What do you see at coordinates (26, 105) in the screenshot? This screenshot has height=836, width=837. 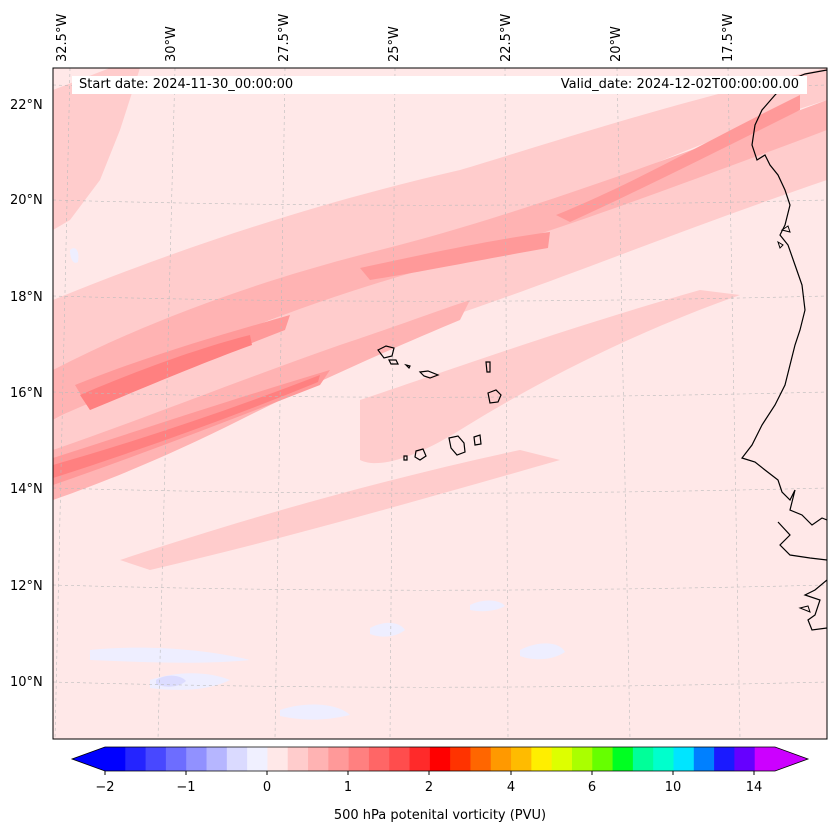 I see `lat-label: 22°N` at bounding box center [26, 105].